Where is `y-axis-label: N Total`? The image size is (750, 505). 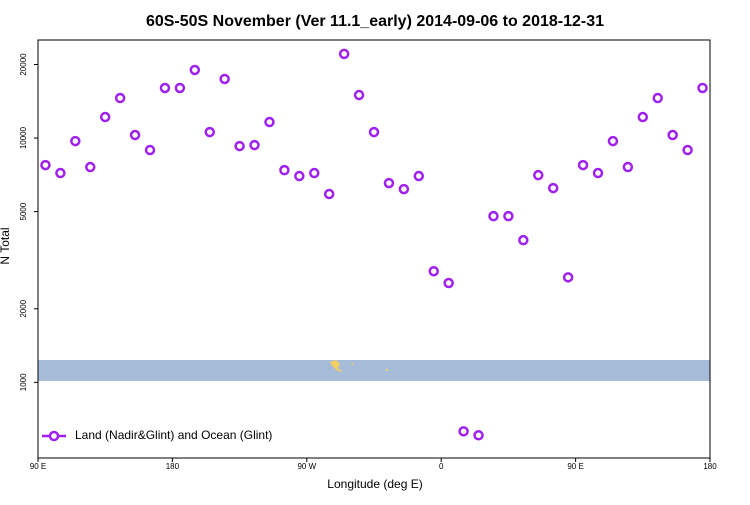 y-axis-label: N Total is located at coordinates (6, 245).